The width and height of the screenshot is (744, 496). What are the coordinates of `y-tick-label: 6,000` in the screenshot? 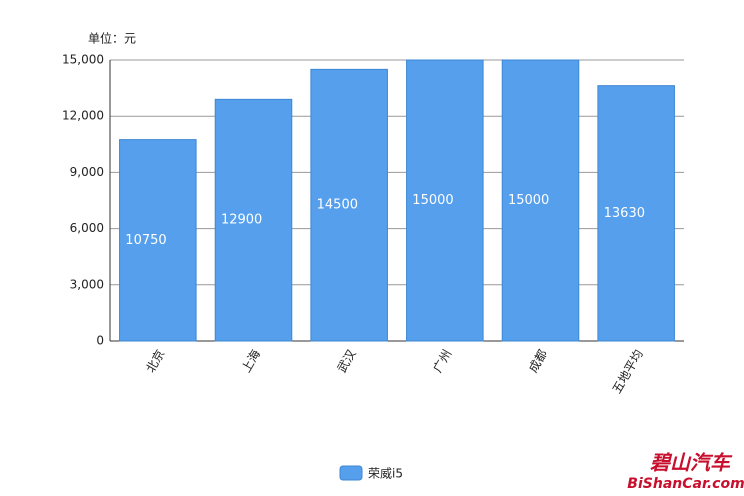 It's located at (87, 228).